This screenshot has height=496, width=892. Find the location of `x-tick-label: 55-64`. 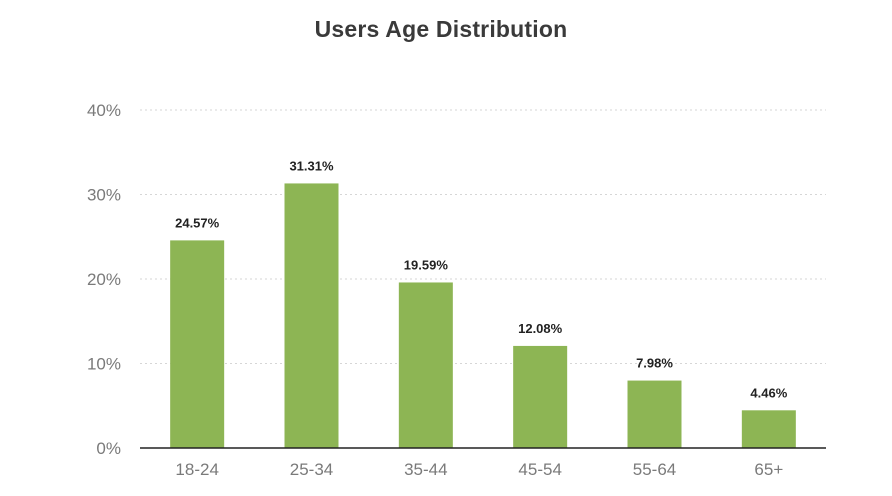

x-tick-label: 55-64 is located at coordinates (654, 469).